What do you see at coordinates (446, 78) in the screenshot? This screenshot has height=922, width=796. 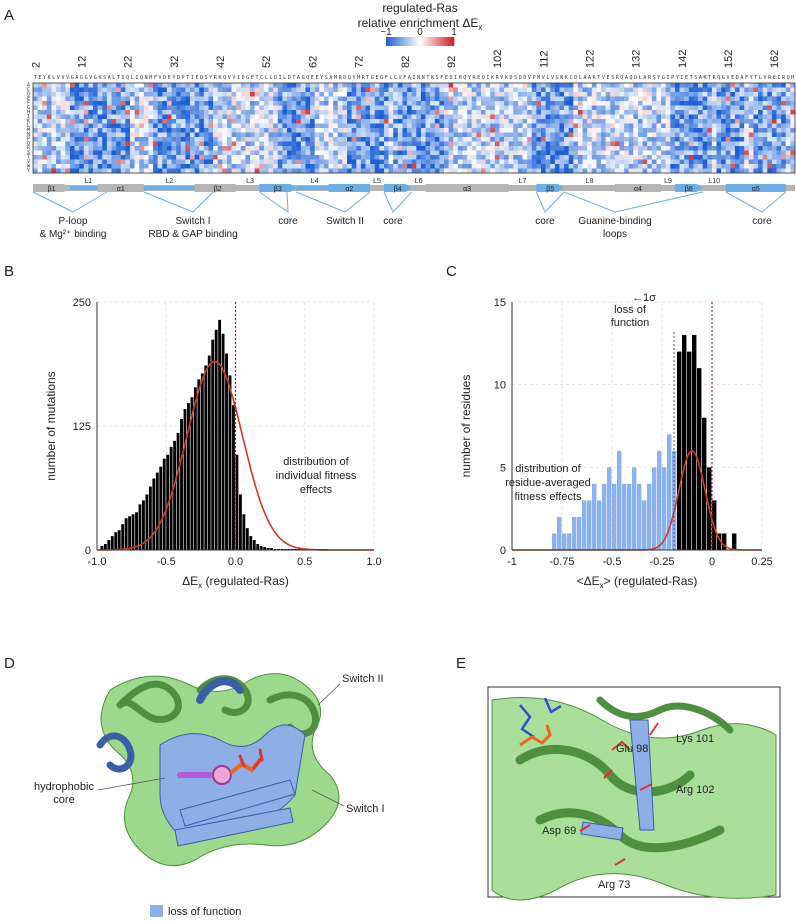 I see `sequence-letter: E` at bounding box center [446, 78].